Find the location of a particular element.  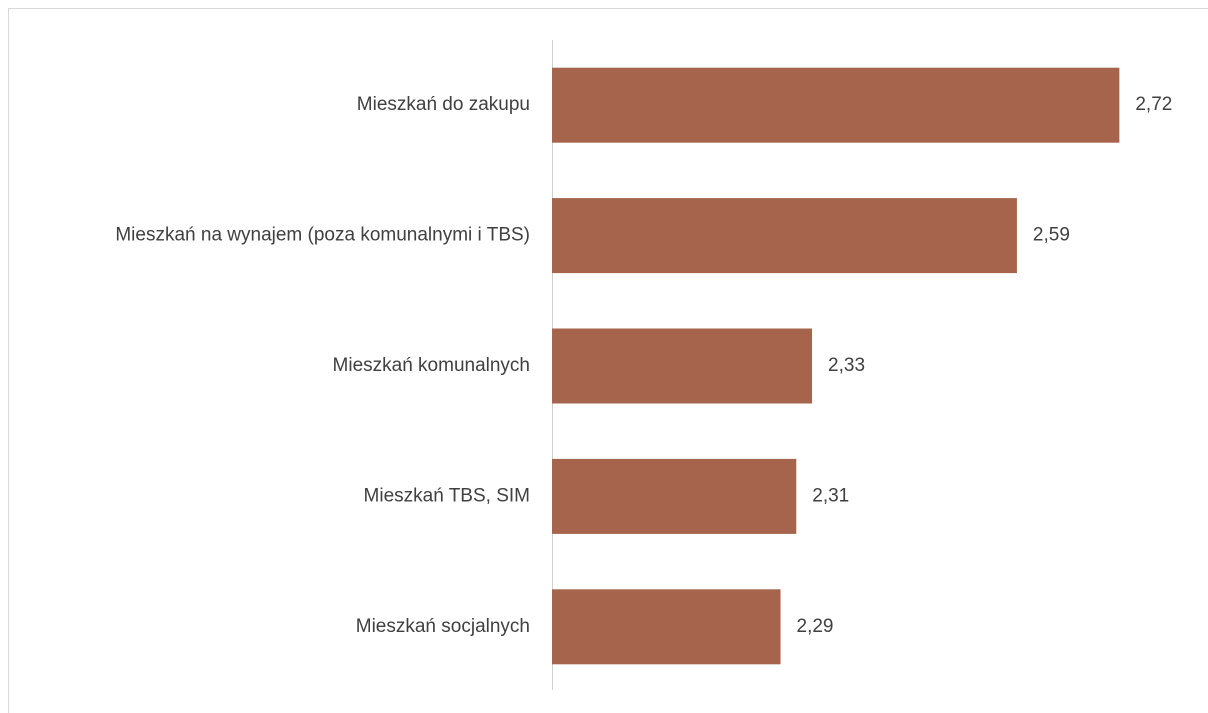

category-label: Mieszkań komunalnych is located at coordinates (431, 365).